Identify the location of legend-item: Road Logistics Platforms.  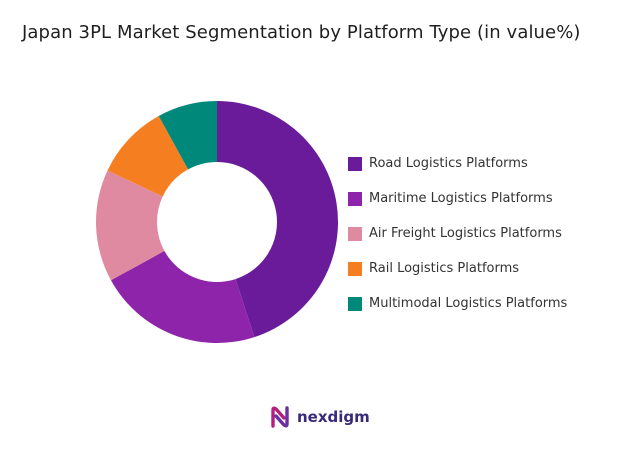
(457, 163).